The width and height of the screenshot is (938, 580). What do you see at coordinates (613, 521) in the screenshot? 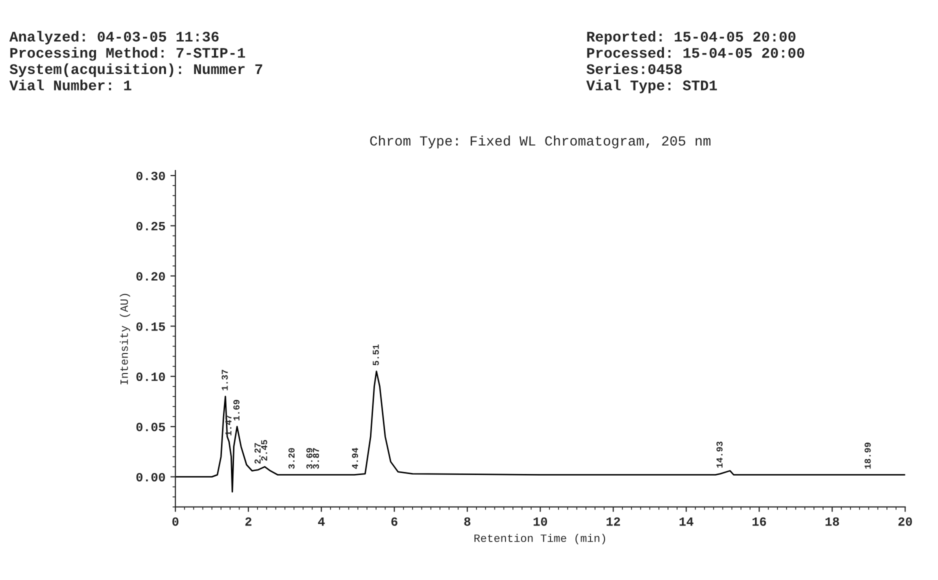
I see `x-tick-label: 12` at bounding box center [613, 521].